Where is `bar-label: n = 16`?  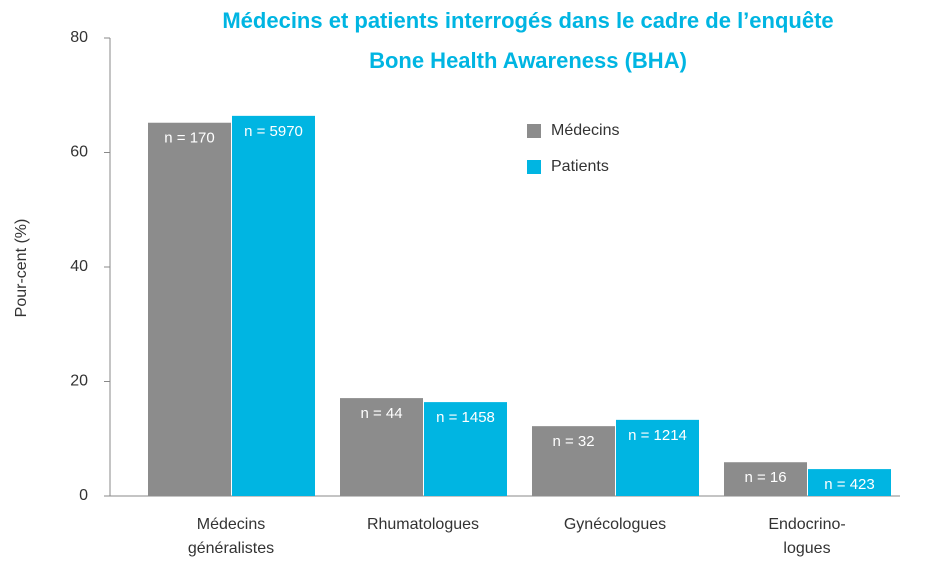
bar-label: n = 16 is located at coordinates (765, 477).